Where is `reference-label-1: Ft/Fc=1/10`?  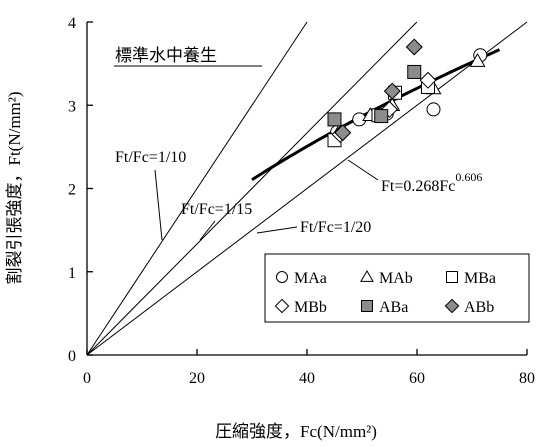
reference-label-1: Ft/Fc=1/10 is located at coordinates (150, 157).